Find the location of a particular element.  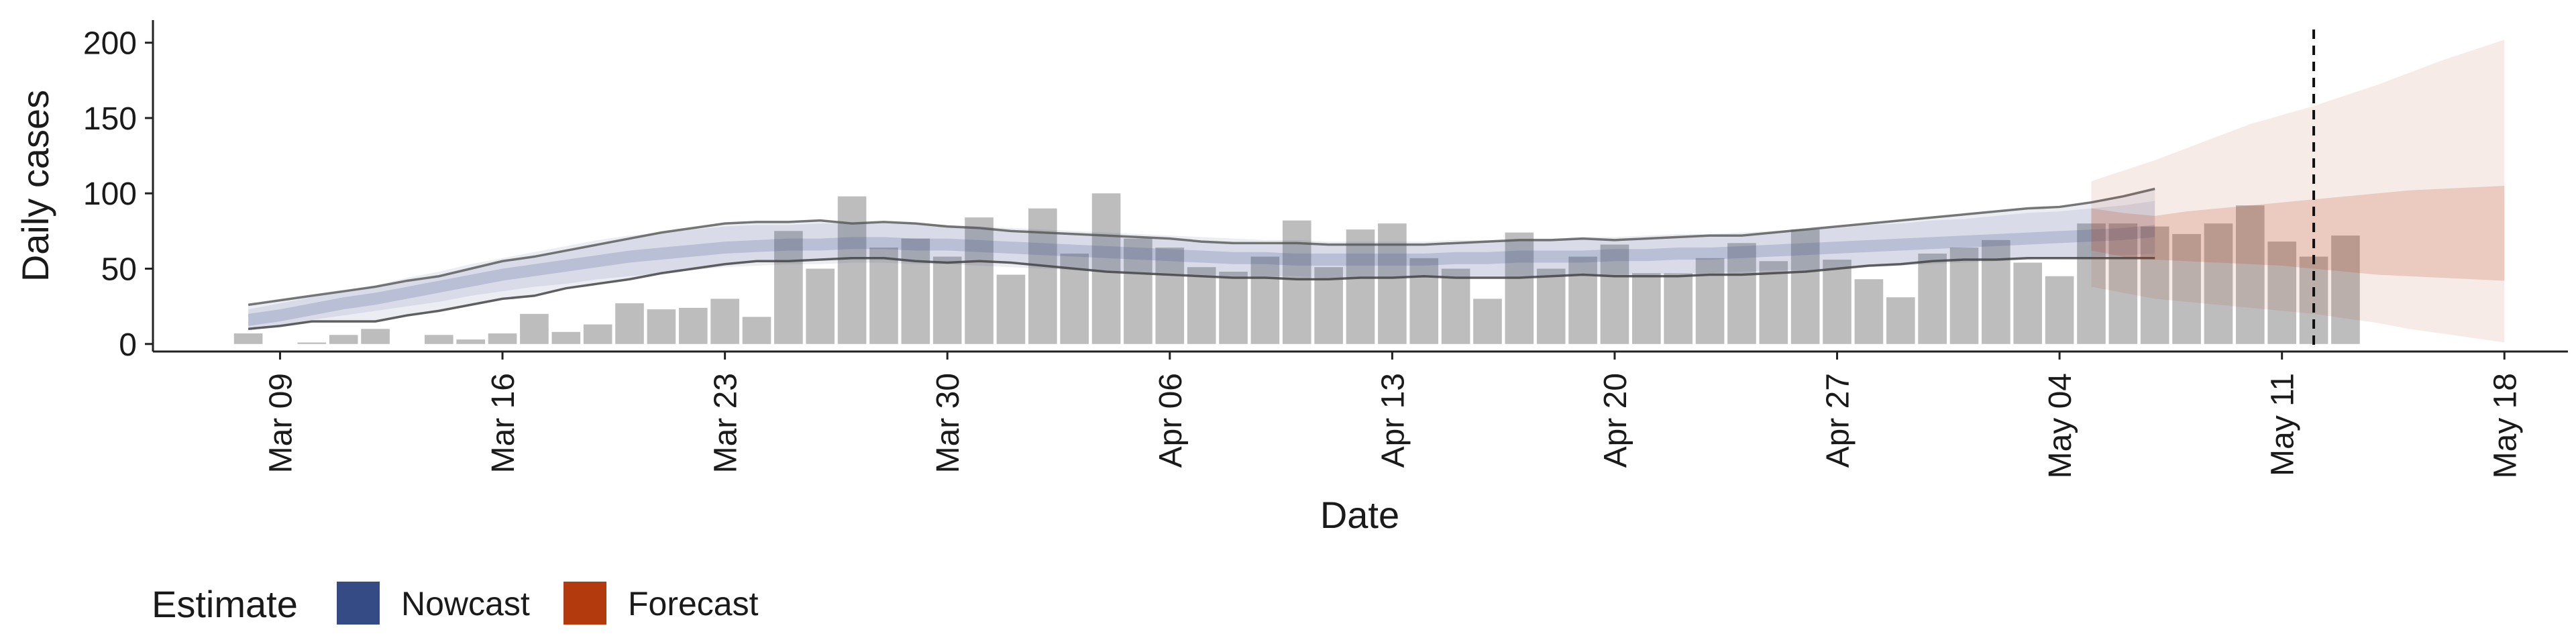

x-tick-label-8: May 04 is located at coordinates (2060, 425).